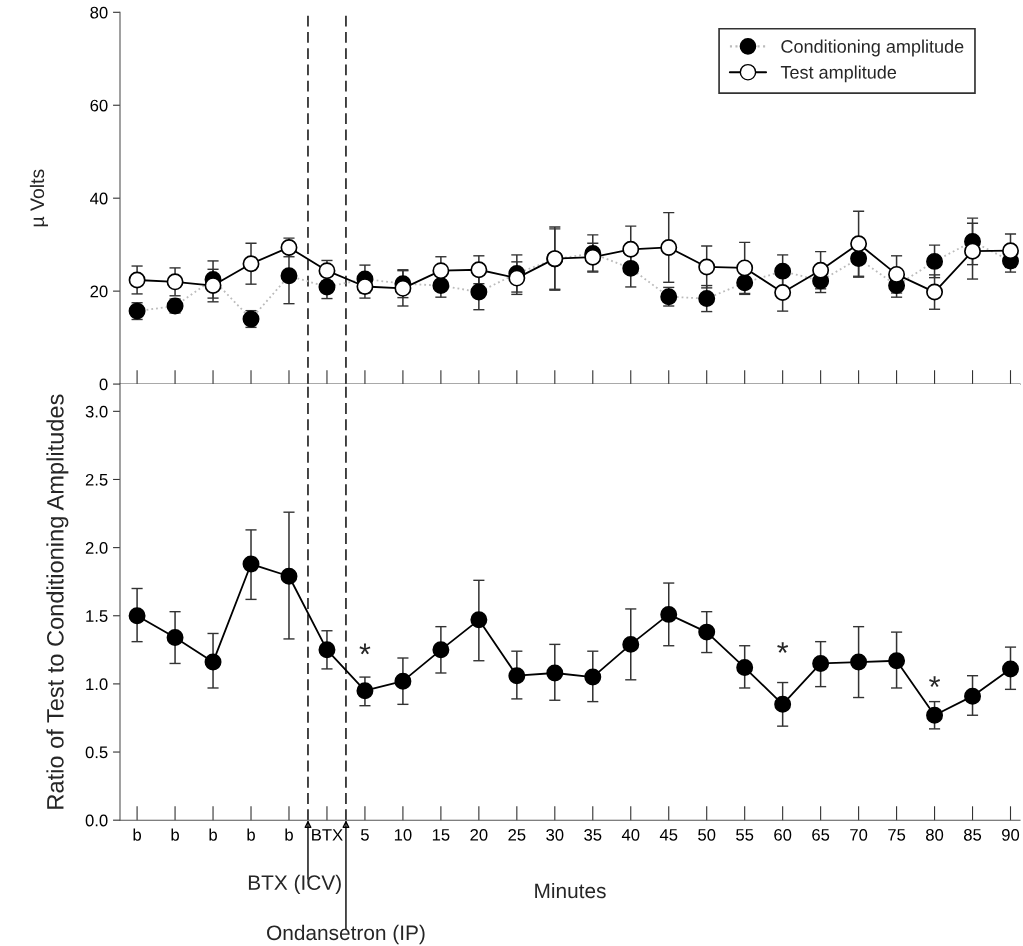 Image resolution: width=1023 pixels, height=946 pixels. Describe the element at coordinates (96, 752) in the screenshot. I see `y-tick-label: 0.5` at that location.